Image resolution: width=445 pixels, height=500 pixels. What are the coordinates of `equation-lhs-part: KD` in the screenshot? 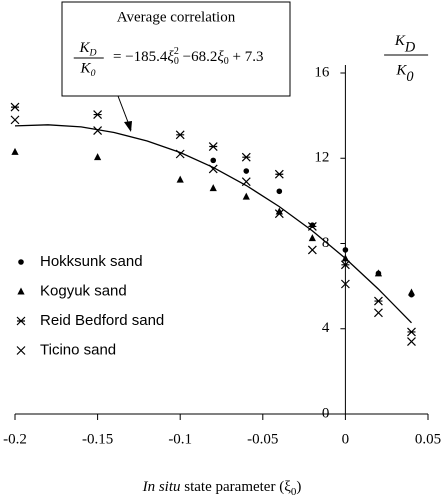 It's located at (87, 49).